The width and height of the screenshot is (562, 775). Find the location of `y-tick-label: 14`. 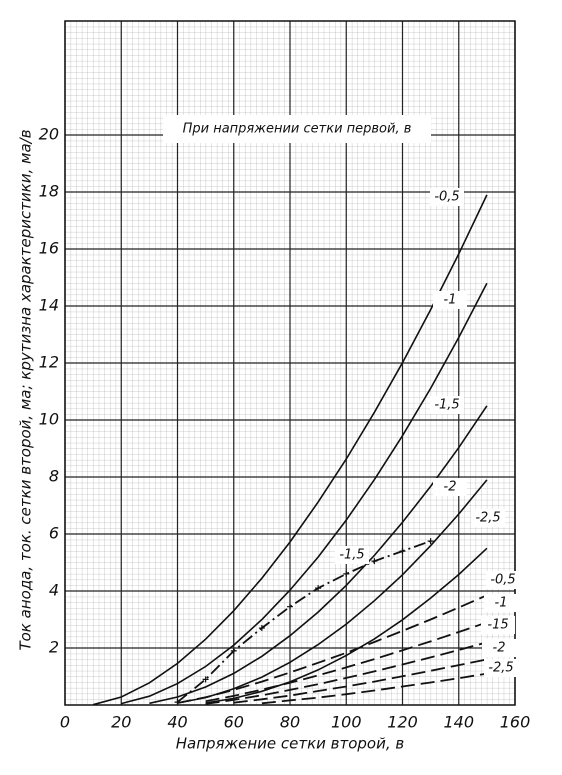

y-tick-label: 14 is located at coordinates (49, 305).